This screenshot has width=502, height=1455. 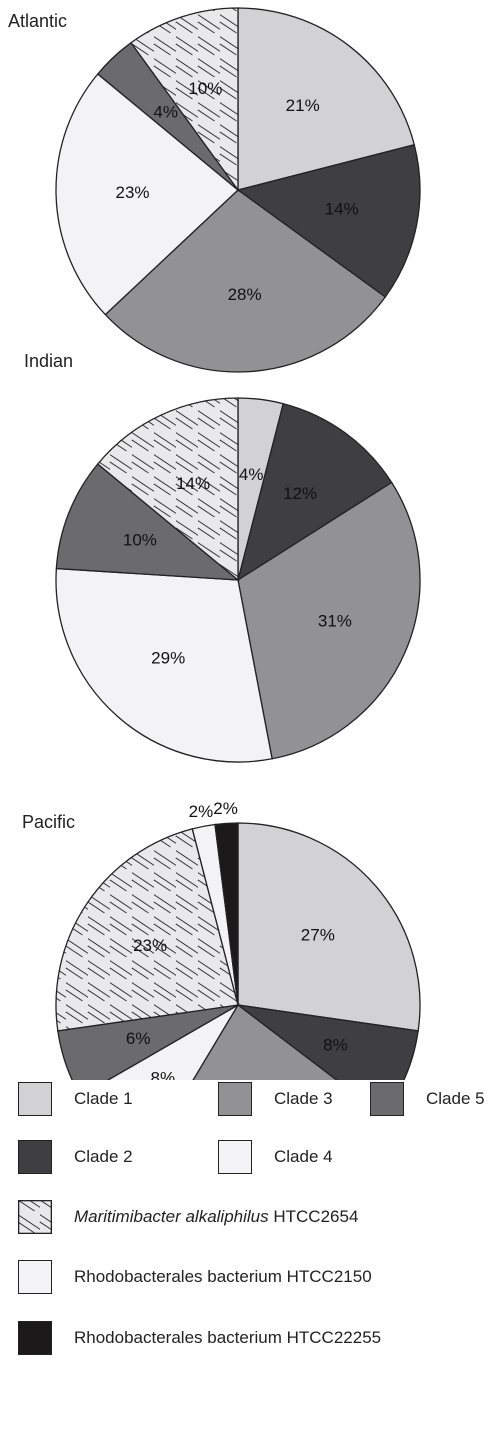 What do you see at coordinates (35, 1217) in the screenshot?
I see `legend-swatch-maritimibacter` at bounding box center [35, 1217].